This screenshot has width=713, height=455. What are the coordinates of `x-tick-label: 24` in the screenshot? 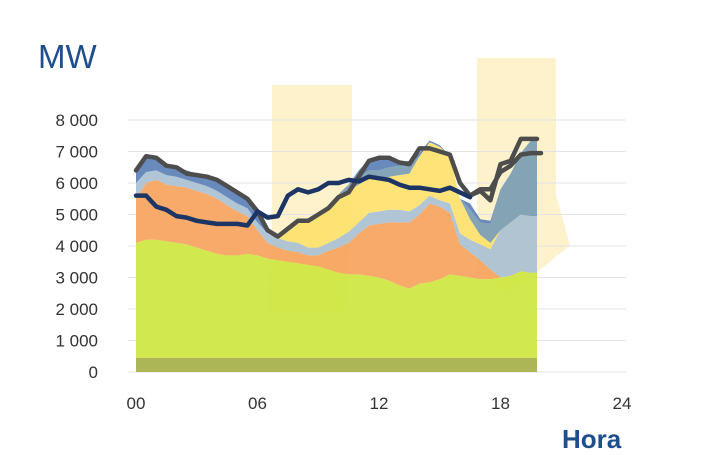 It's located at (622, 403).